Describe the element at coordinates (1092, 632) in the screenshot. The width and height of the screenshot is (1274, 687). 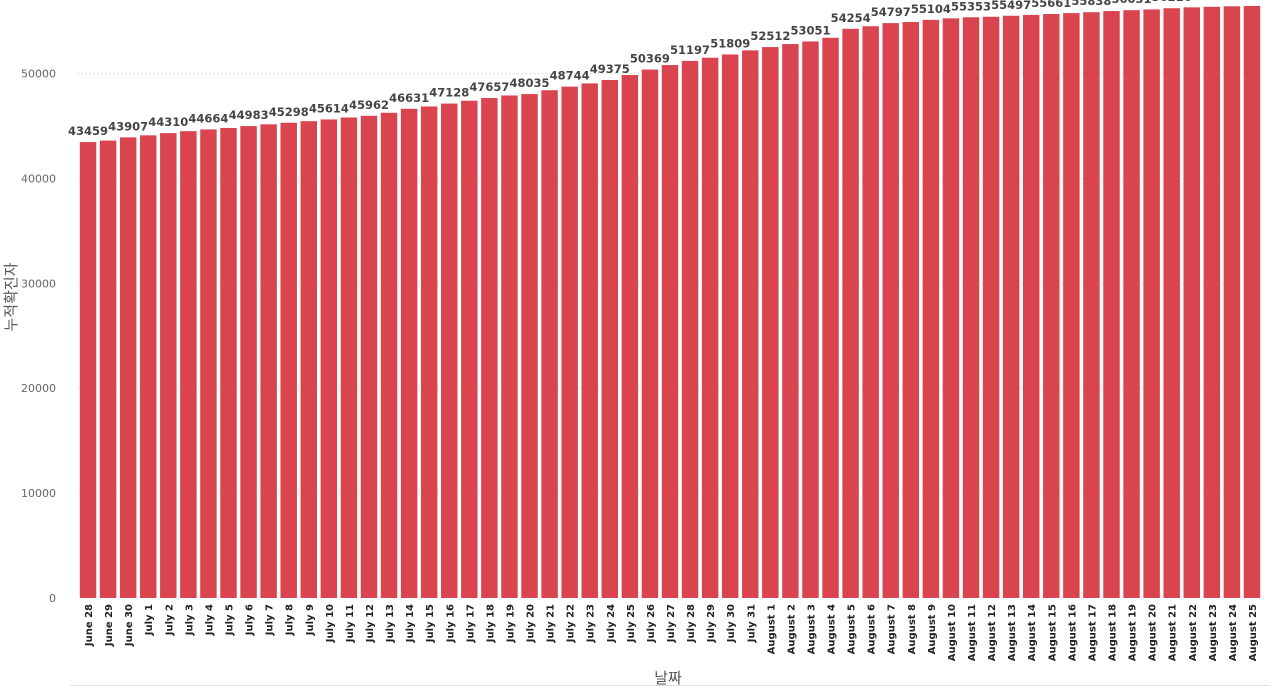
I see `x-tick-label: August 17` at that location.